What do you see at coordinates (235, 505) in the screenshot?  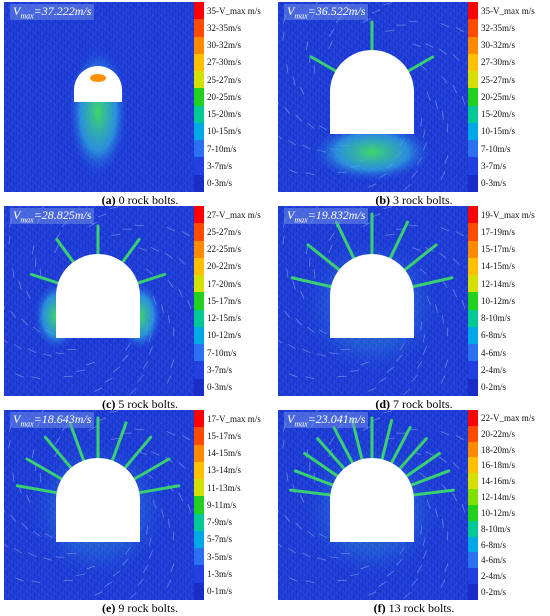 I see `legend-entry: 9-11m/s` at bounding box center [235, 505].